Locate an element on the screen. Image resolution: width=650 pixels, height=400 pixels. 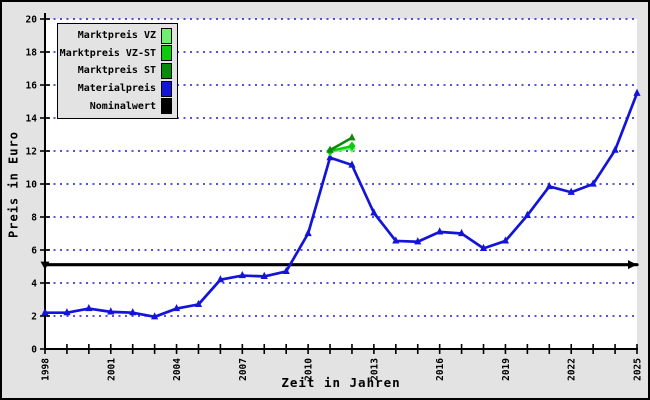
svg-text: 6 is located at coordinates (34, 251).